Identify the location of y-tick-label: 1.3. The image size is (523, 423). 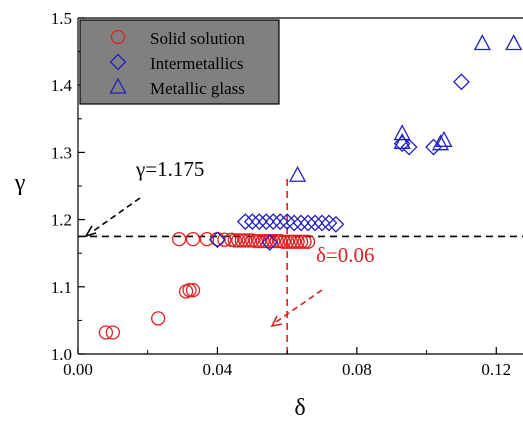
(61, 152).